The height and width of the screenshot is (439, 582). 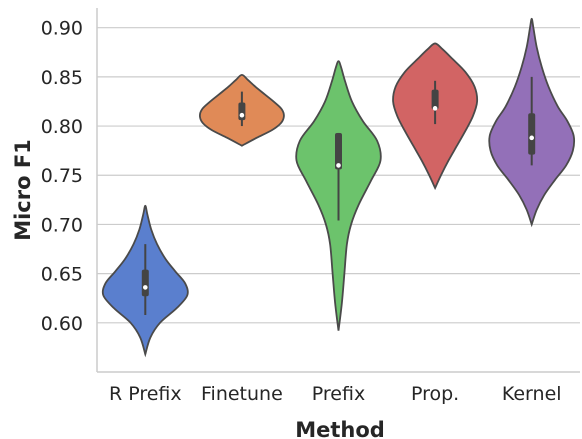 What do you see at coordinates (241, 110) in the screenshot?
I see `violin-finetune` at bounding box center [241, 110].